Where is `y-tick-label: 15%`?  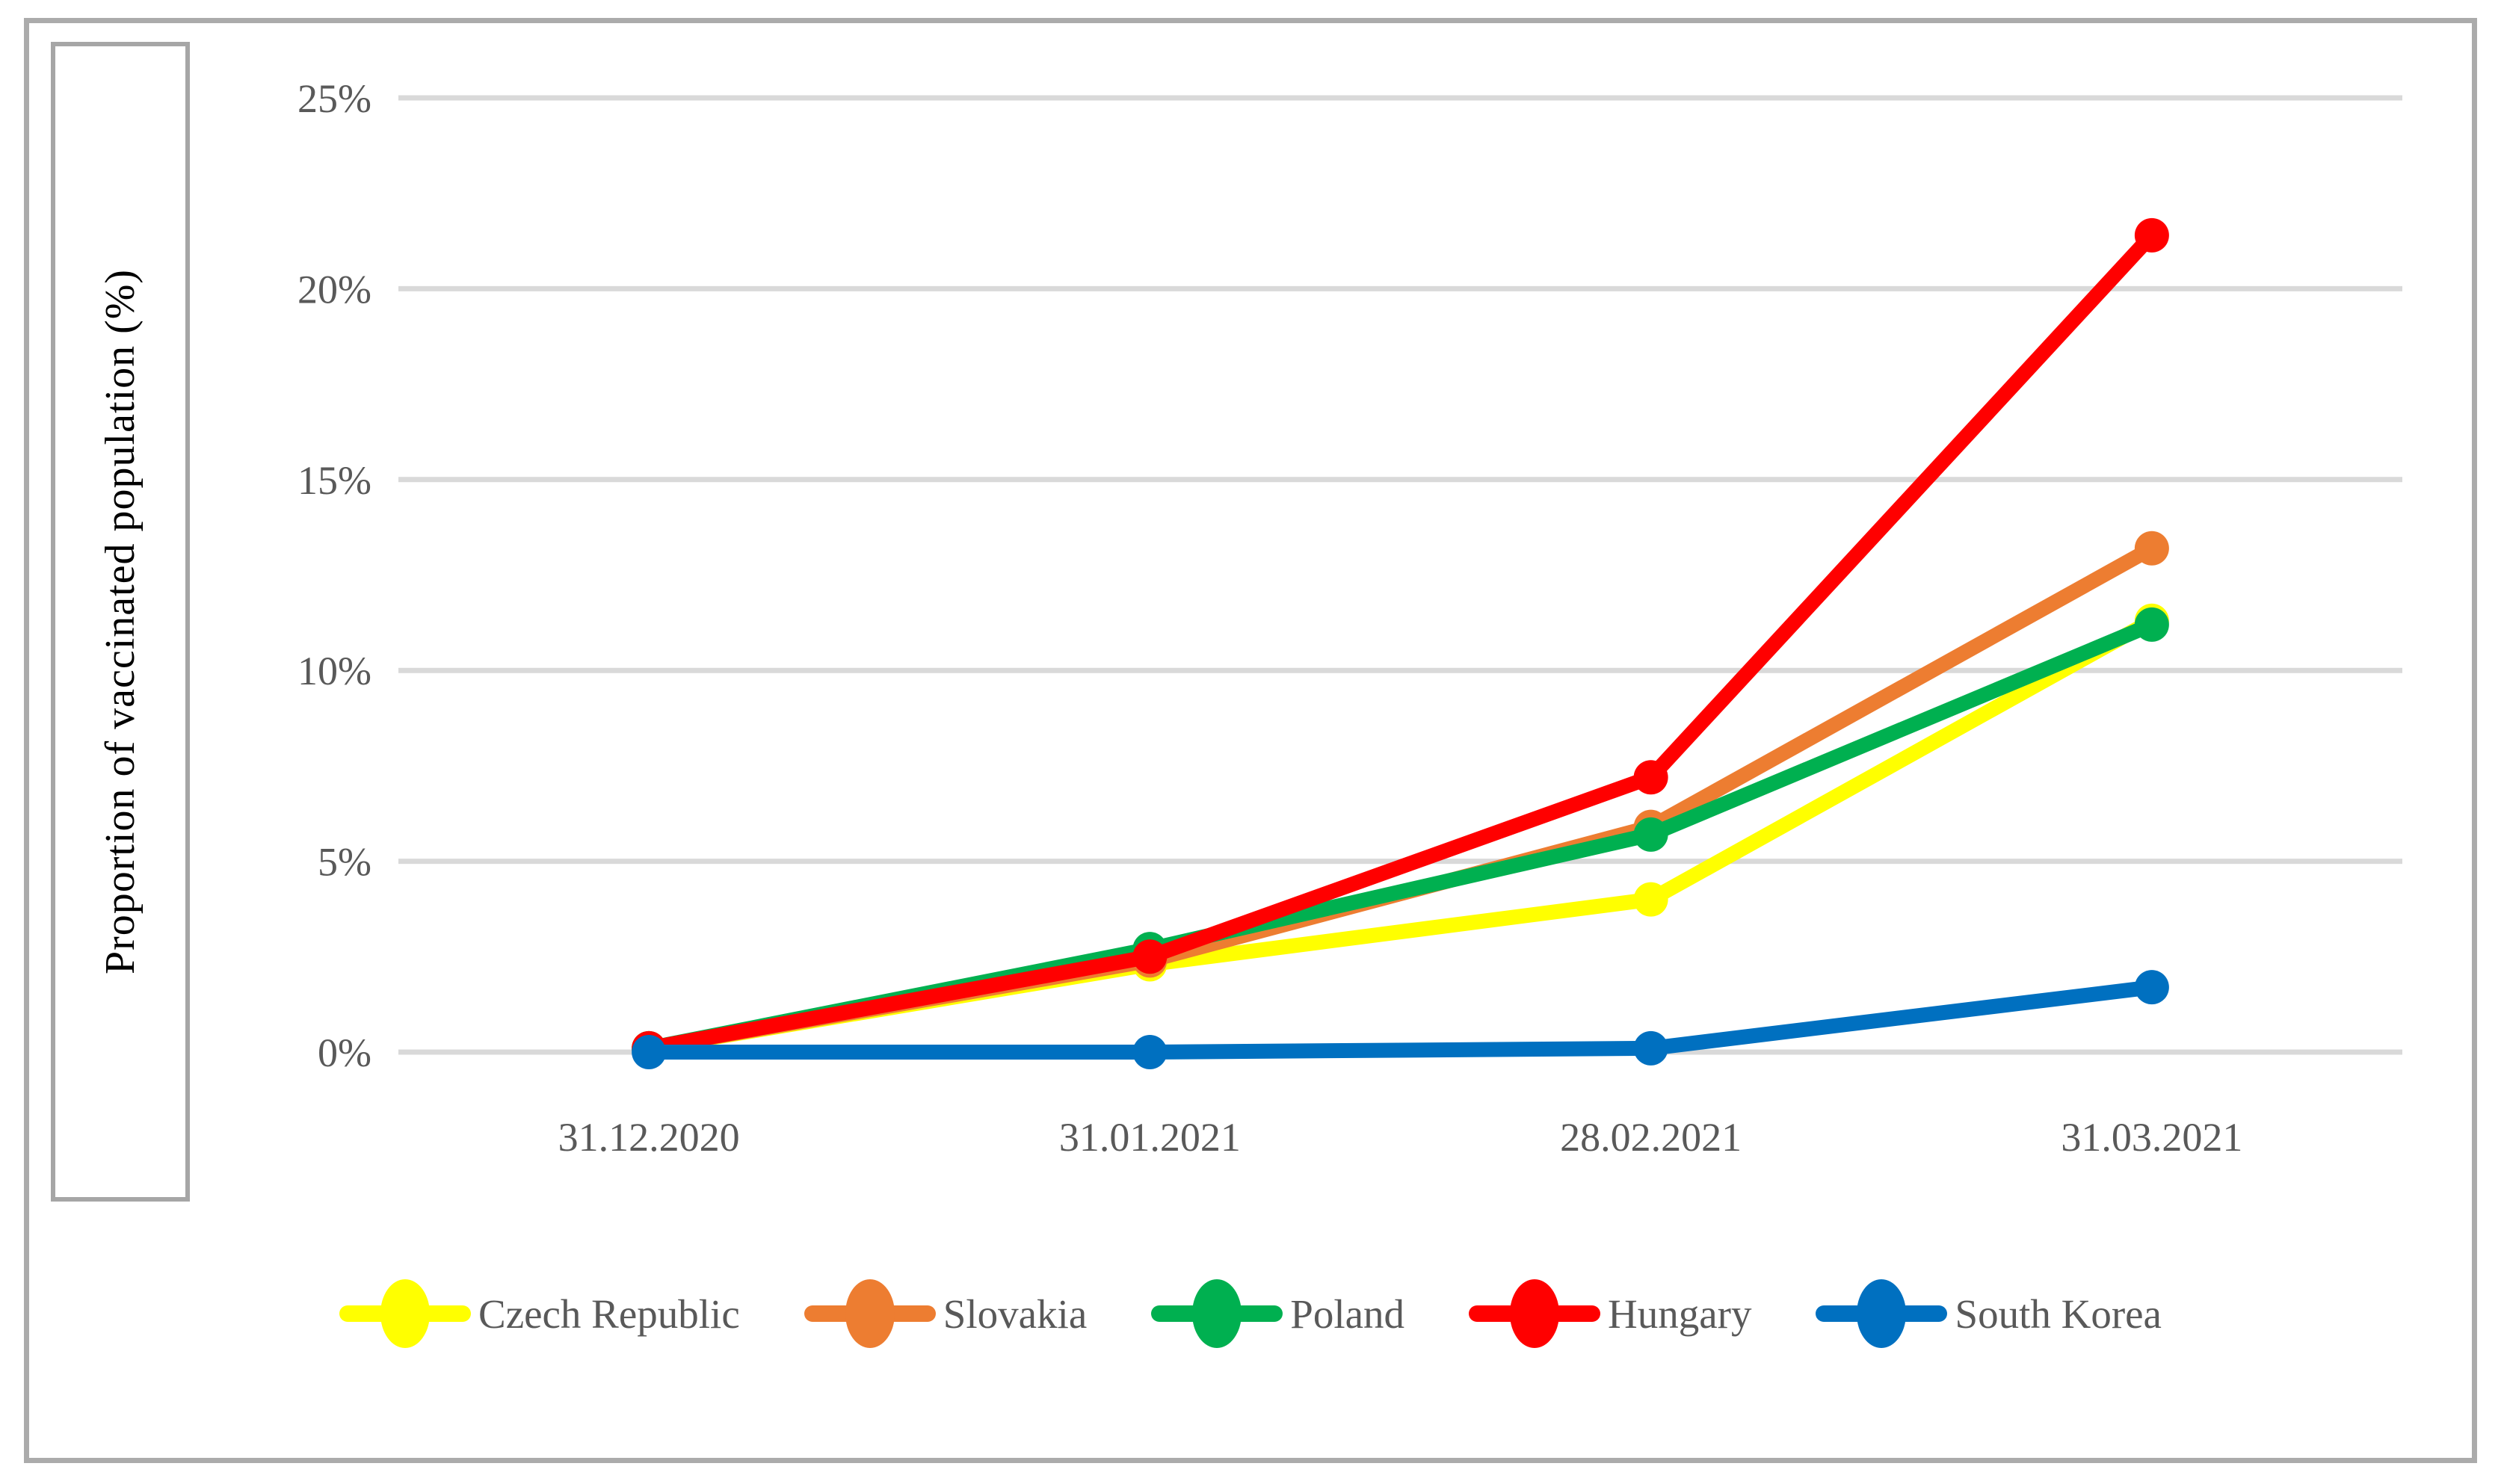
y-tick-label: 15% is located at coordinates (334, 481).